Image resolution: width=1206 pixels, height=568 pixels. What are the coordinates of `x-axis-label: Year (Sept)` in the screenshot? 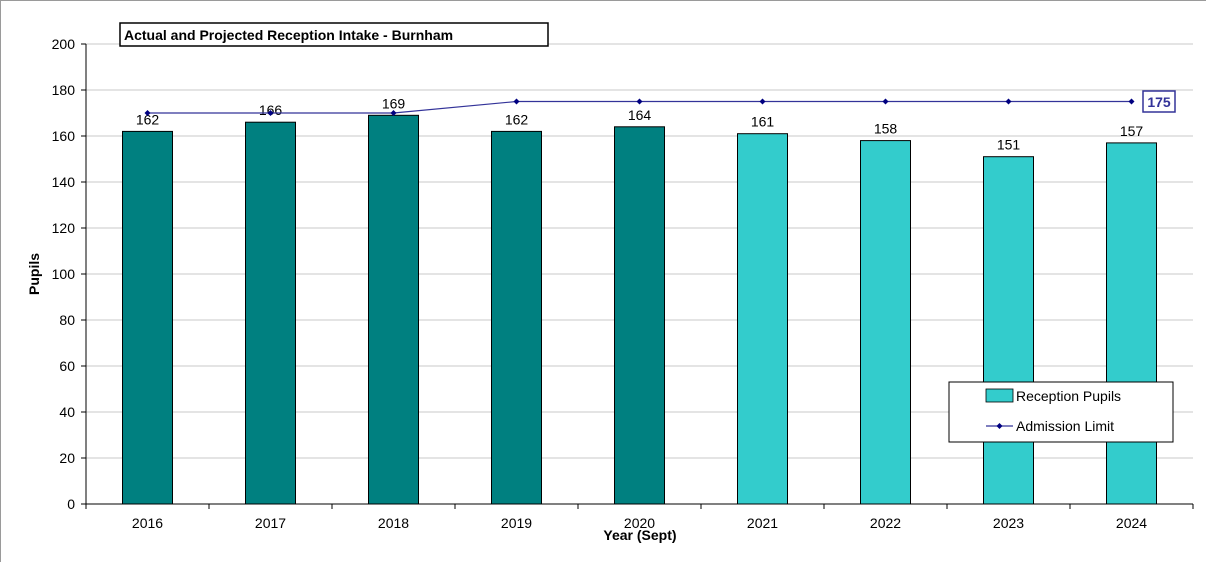 It's located at (639, 535).